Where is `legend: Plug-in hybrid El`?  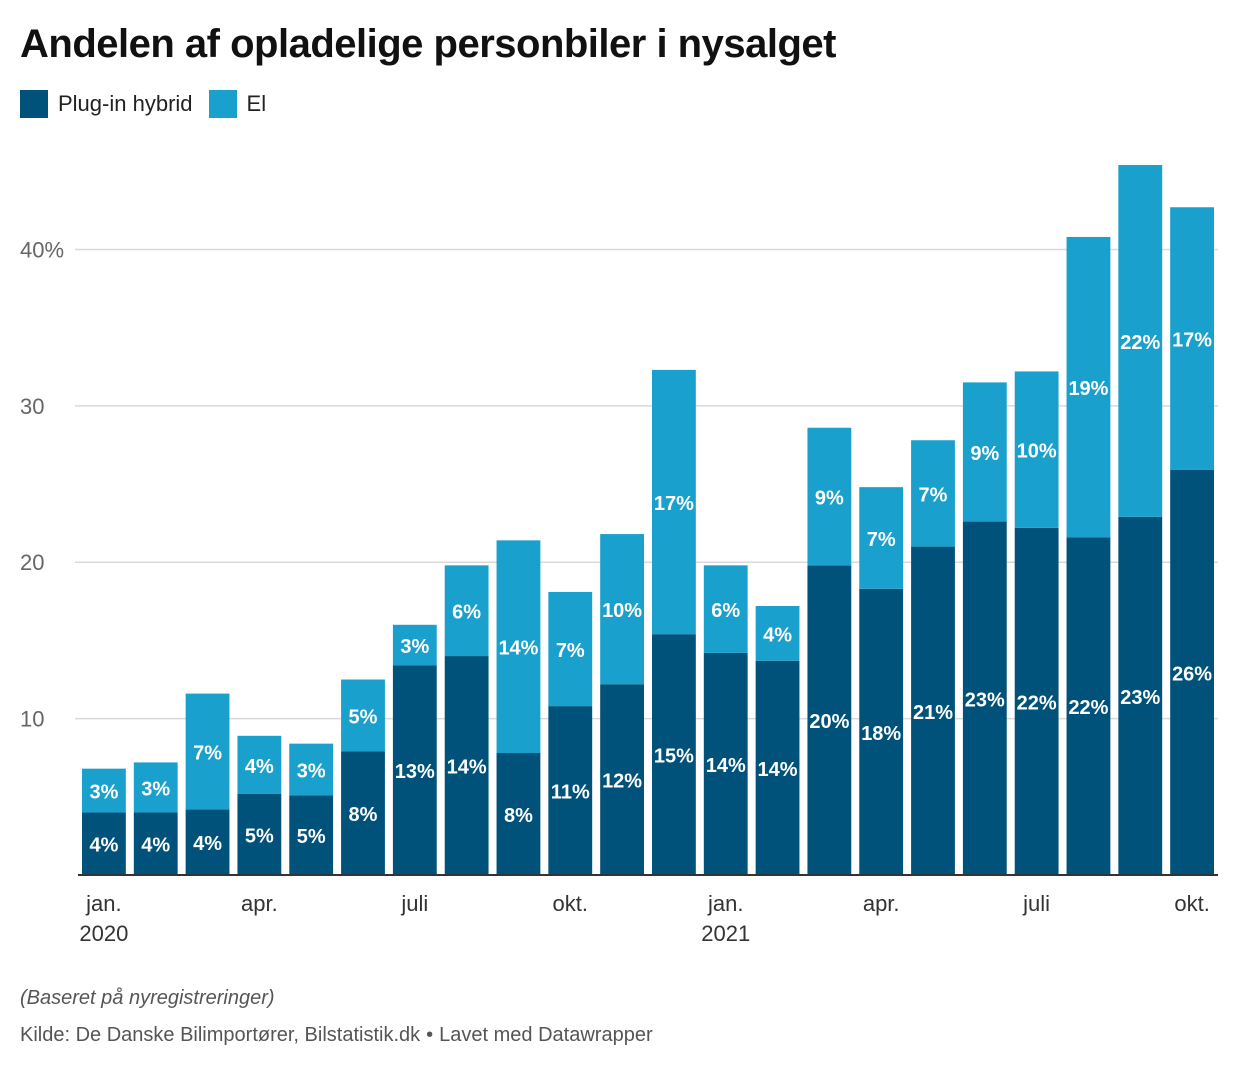 legend: Plug-in hybrid El is located at coordinates (143, 104).